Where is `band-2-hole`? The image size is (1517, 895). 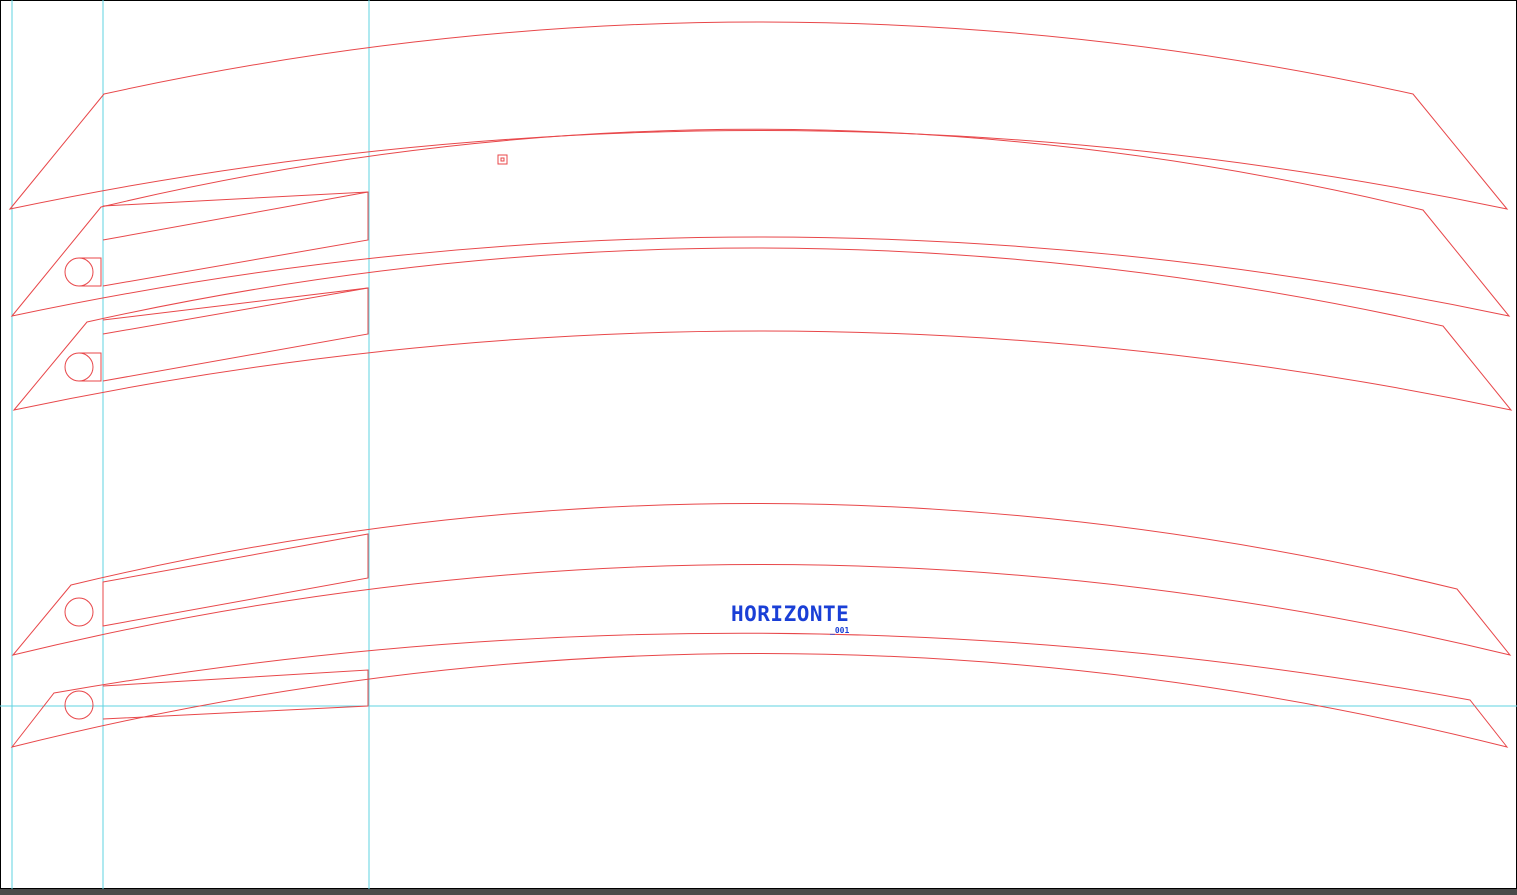 band-2-hole is located at coordinates (79, 272).